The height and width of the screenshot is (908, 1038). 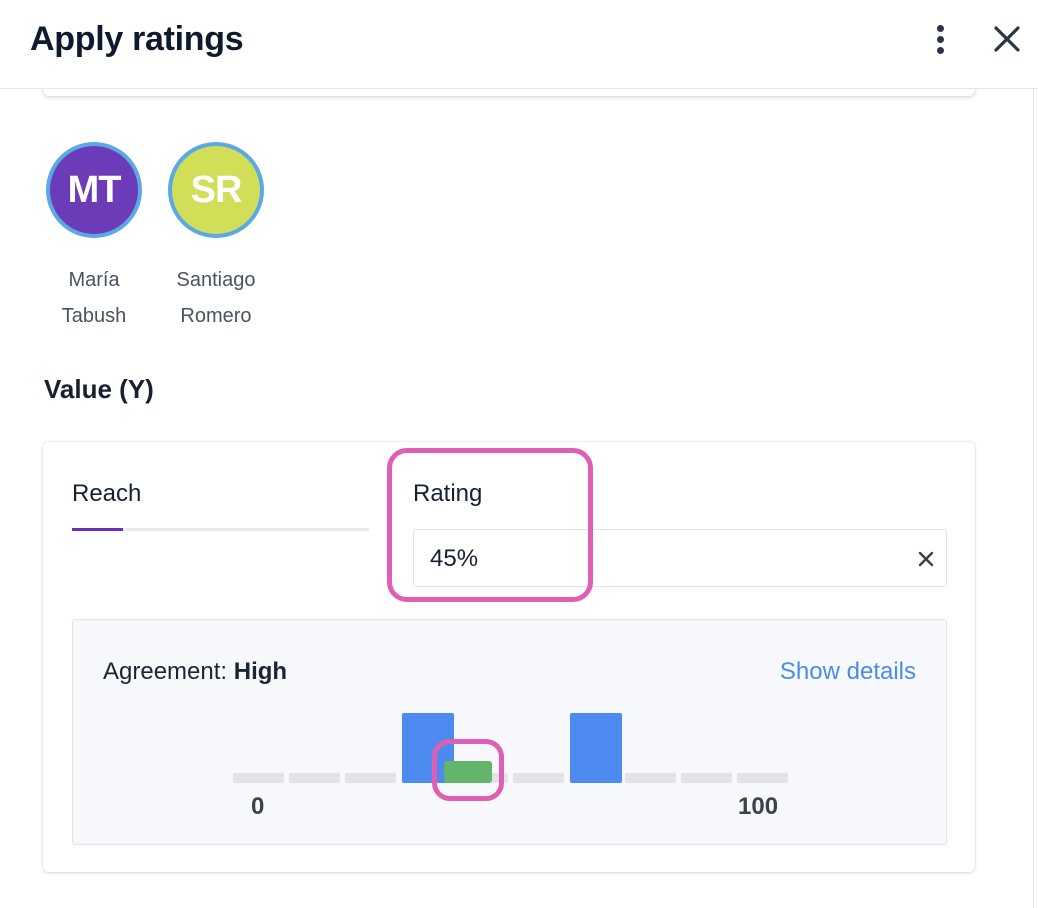 I want to click on rater-name: María Tabush, so click(x=94, y=298).